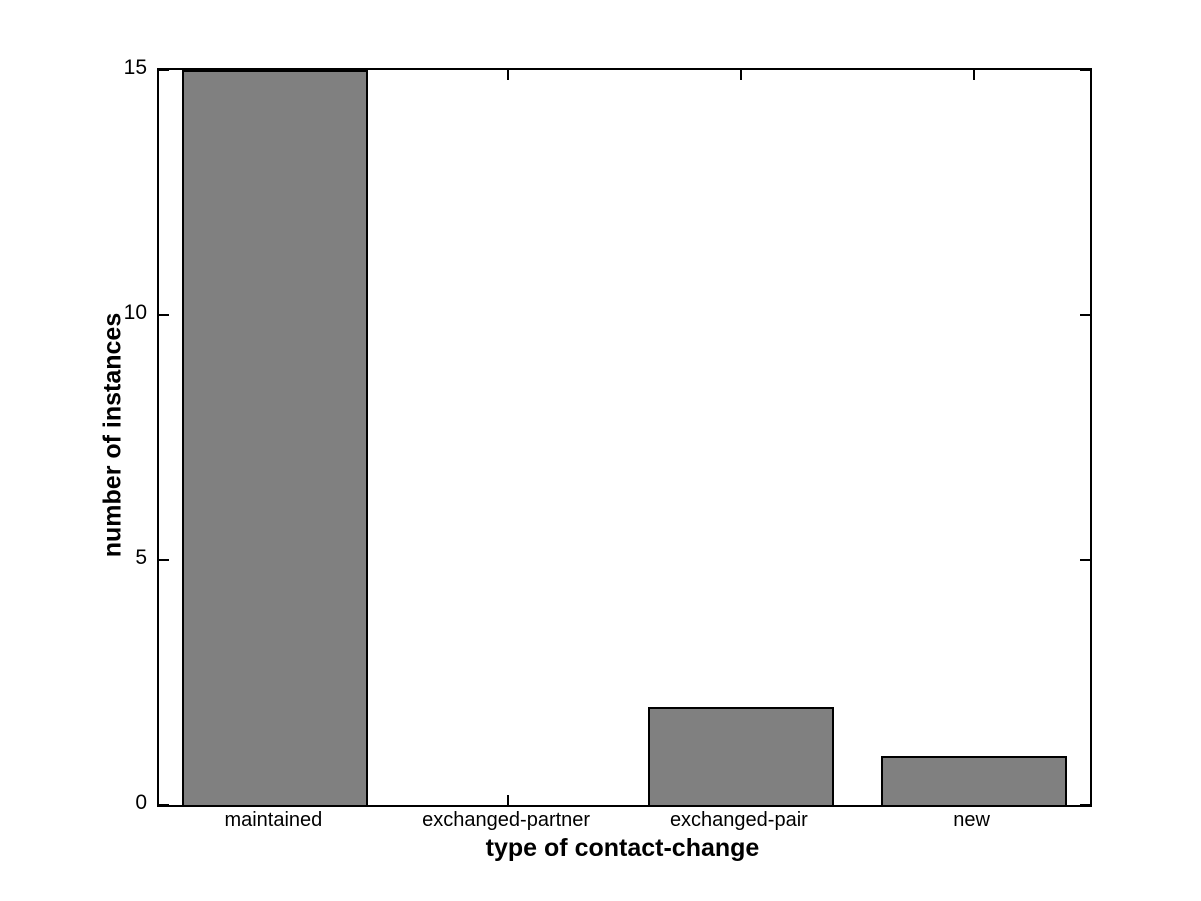 The width and height of the screenshot is (1201, 901). I want to click on x-axis-title: type of contact-change, so click(622, 848).